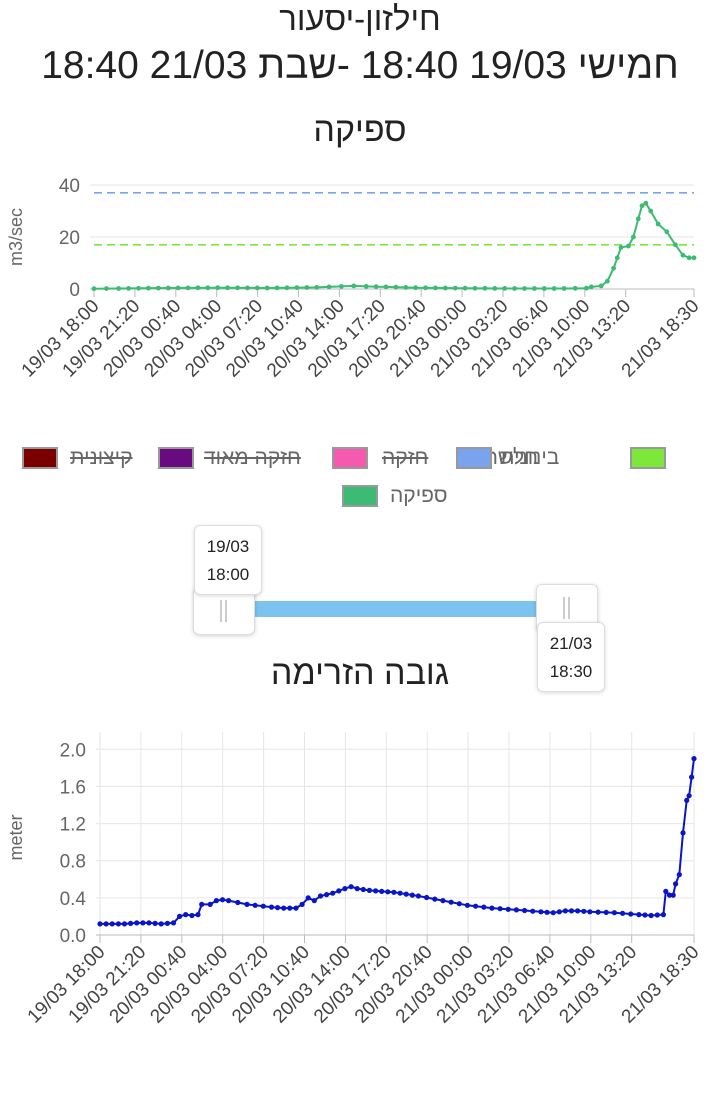 The height and width of the screenshot is (1102, 720). Describe the element at coordinates (394, 609) in the screenshot. I see `range-slider-track` at that location.